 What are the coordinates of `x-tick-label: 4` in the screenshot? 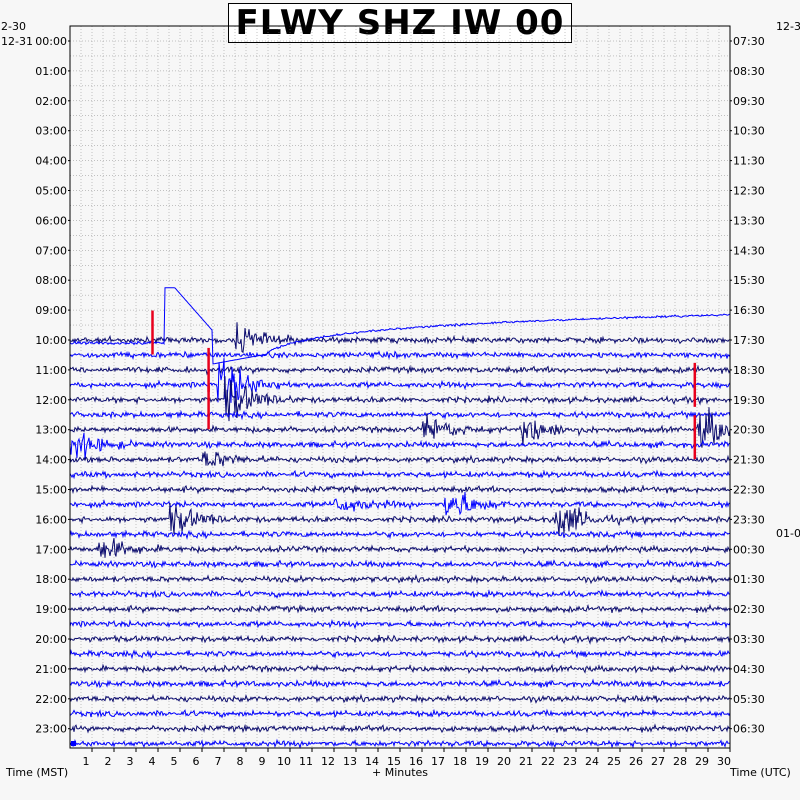 It's located at (152, 761).